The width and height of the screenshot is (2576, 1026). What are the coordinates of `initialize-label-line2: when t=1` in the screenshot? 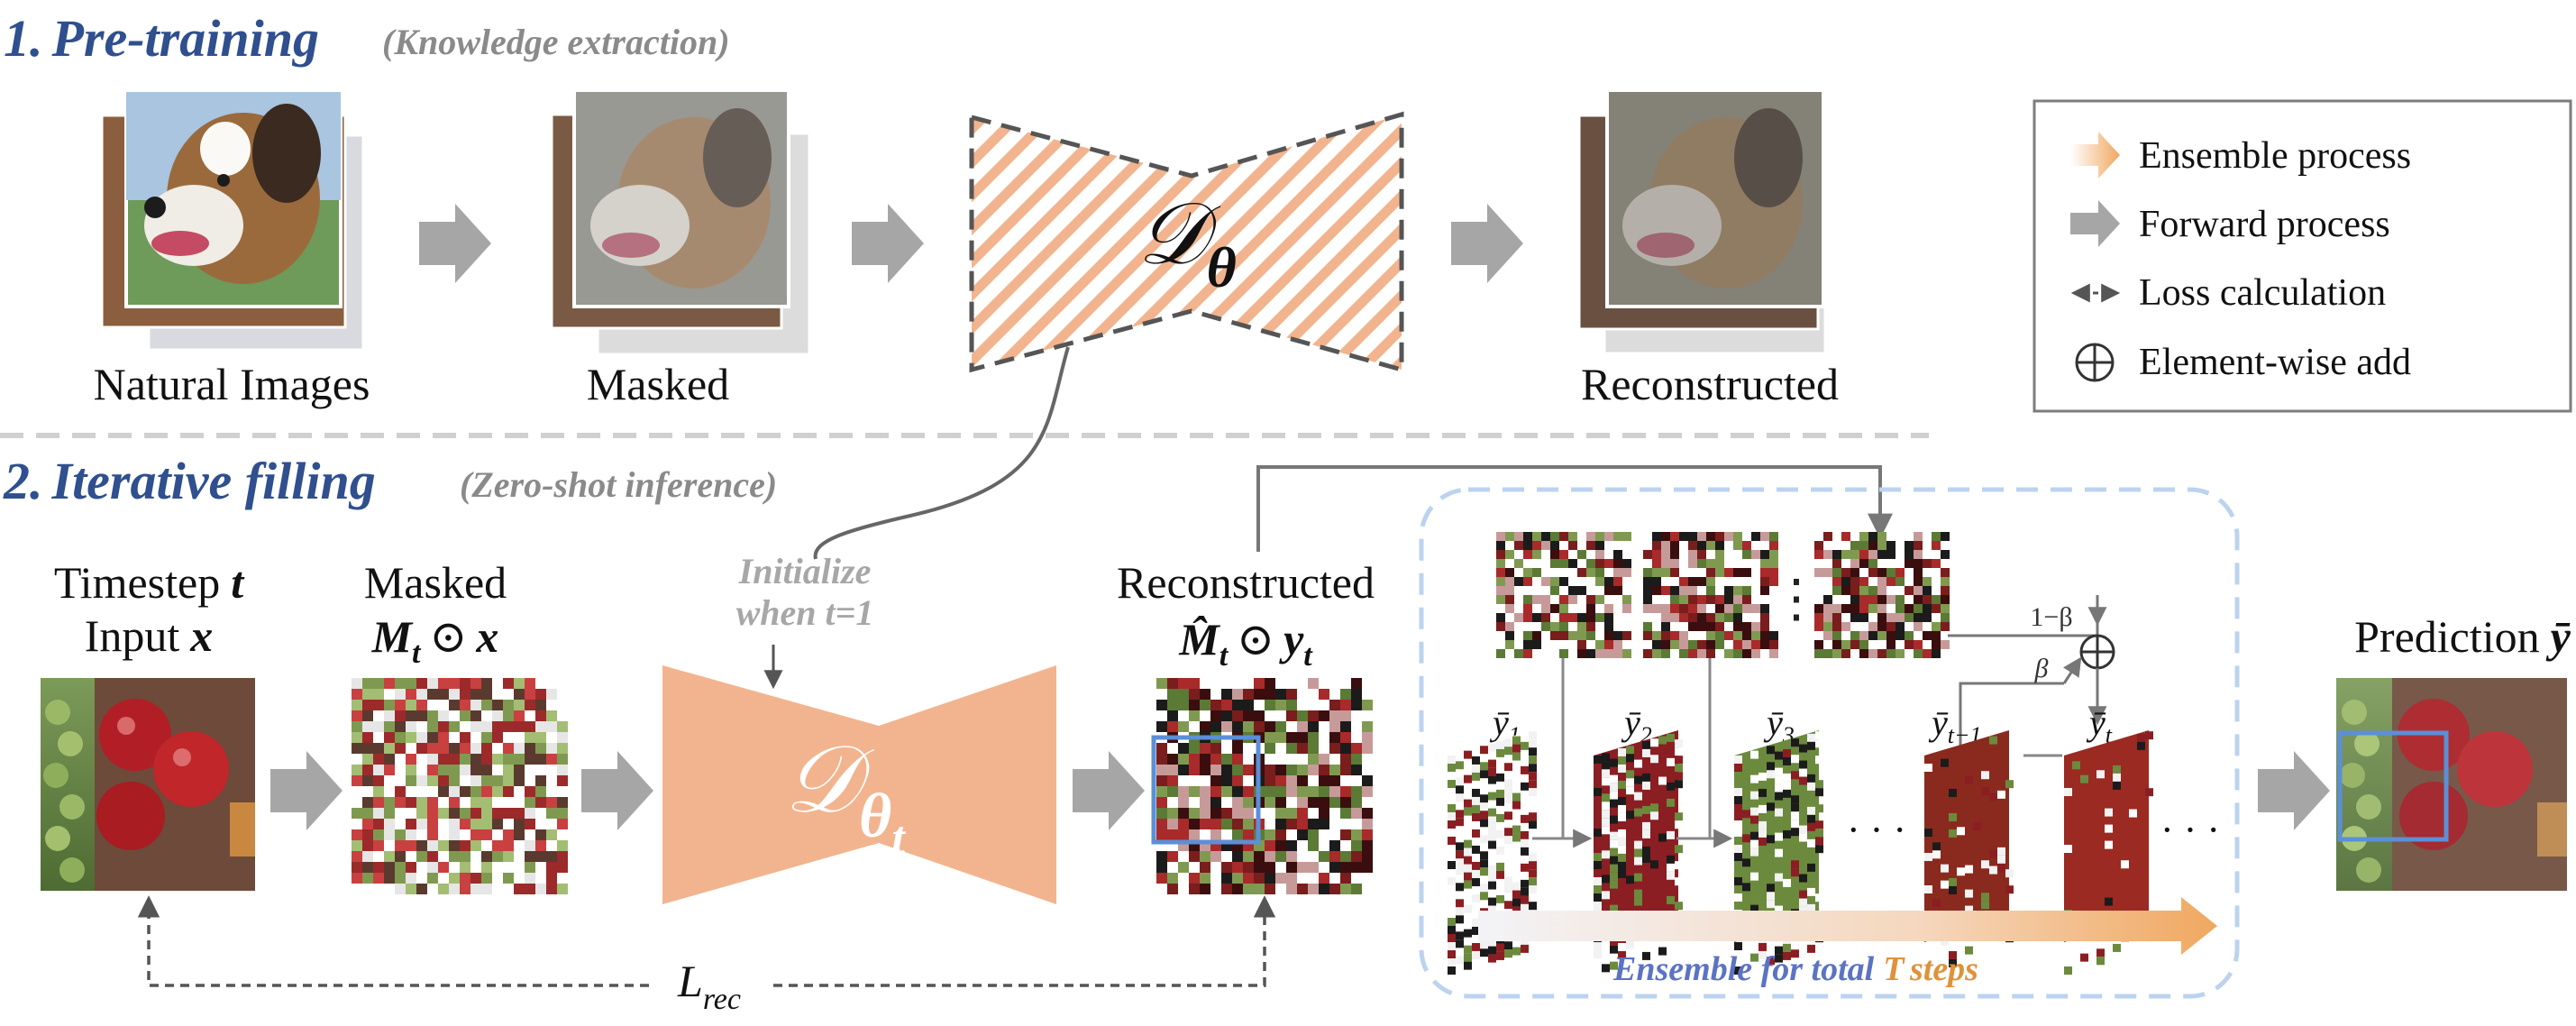 It's located at (805, 612).